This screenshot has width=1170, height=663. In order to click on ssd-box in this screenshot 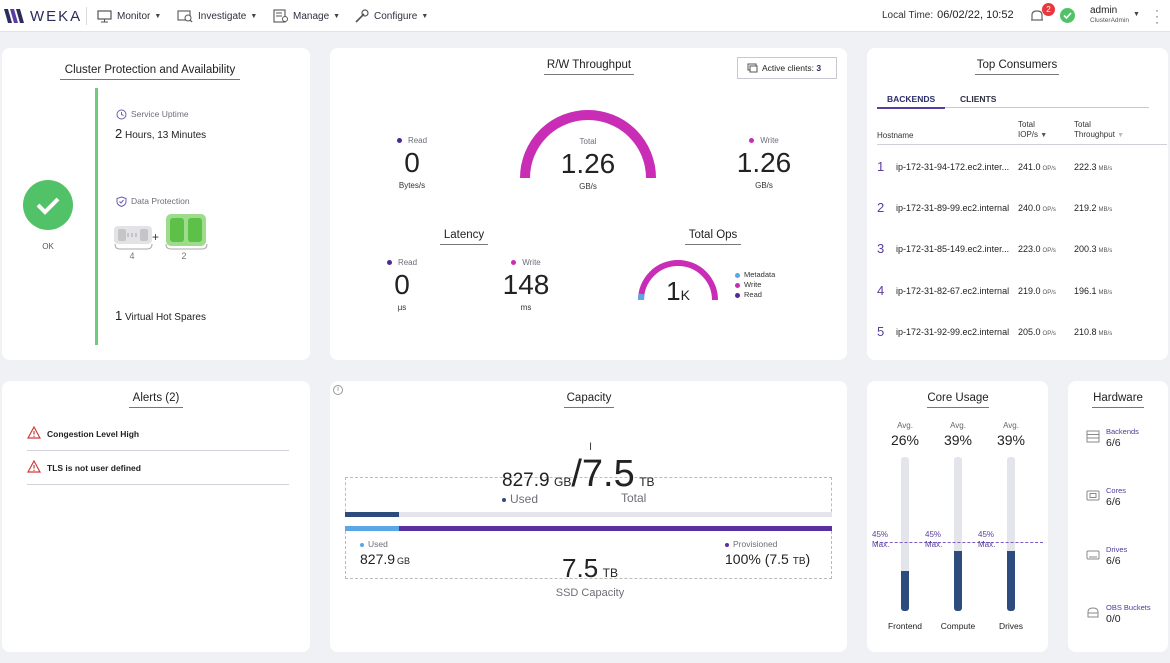, I will do `click(588, 555)`.